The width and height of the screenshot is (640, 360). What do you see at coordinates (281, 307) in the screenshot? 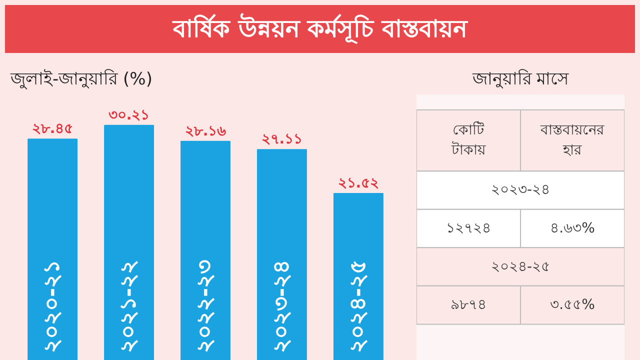
I see `x-tick-label: ২০২৩-২৪` at bounding box center [281, 307].